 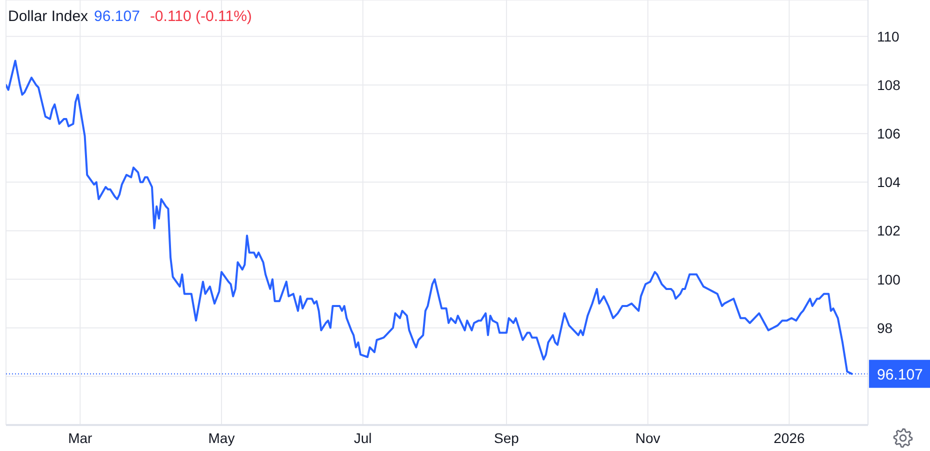 What do you see at coordinates (889, 84) in the screenshot?
I see `y-tick-label: 108` at bounding box center [889, 84].